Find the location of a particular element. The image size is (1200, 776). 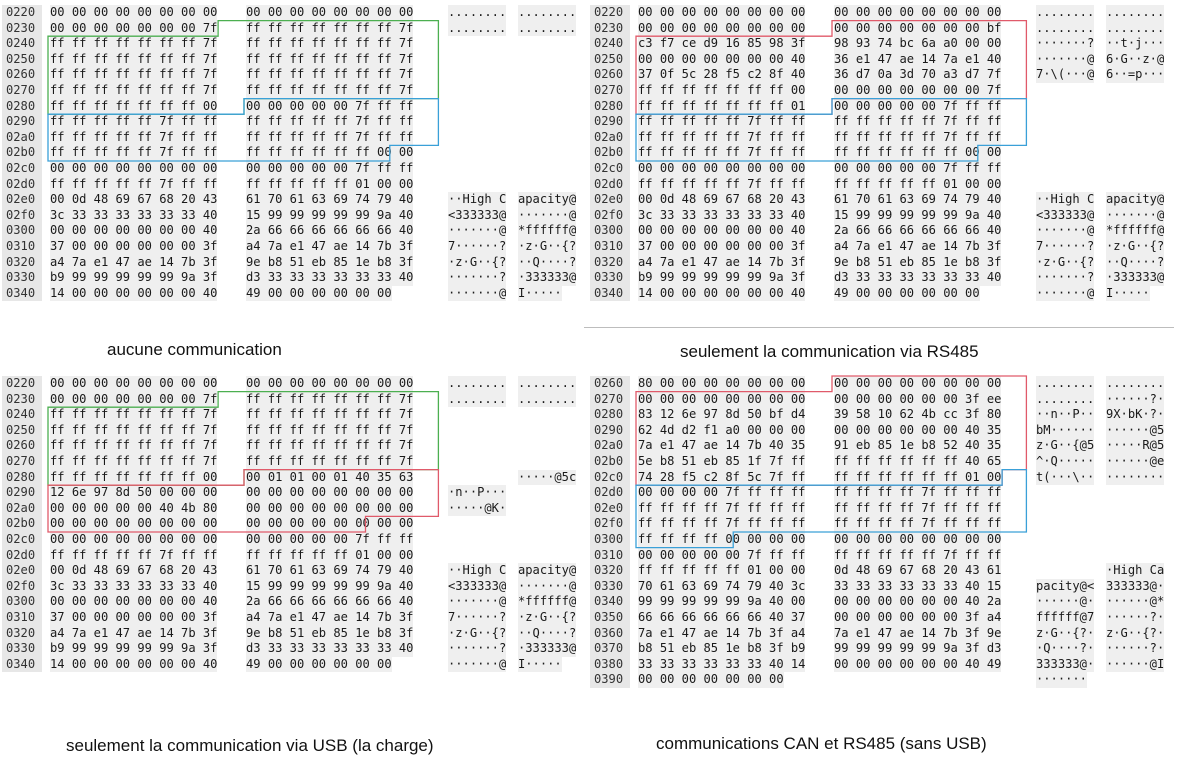

ascii-left: ······· is located at coordinates (1061, 680).